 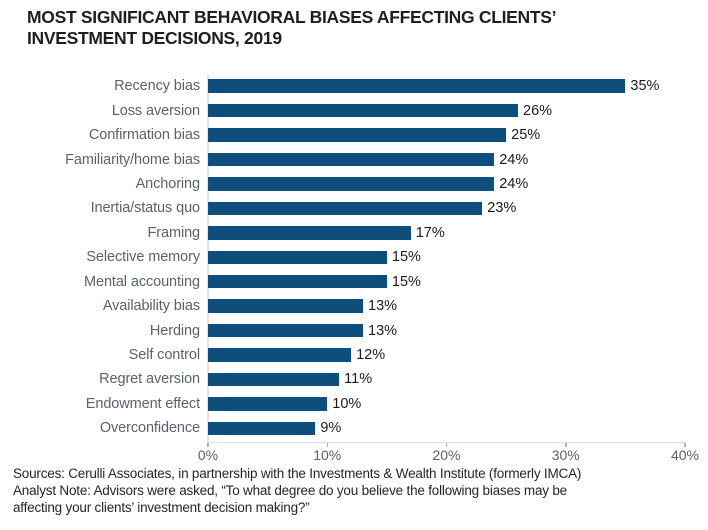 I want to click on bar-row: Endowment effect 10%, so click(x=342, y=404).